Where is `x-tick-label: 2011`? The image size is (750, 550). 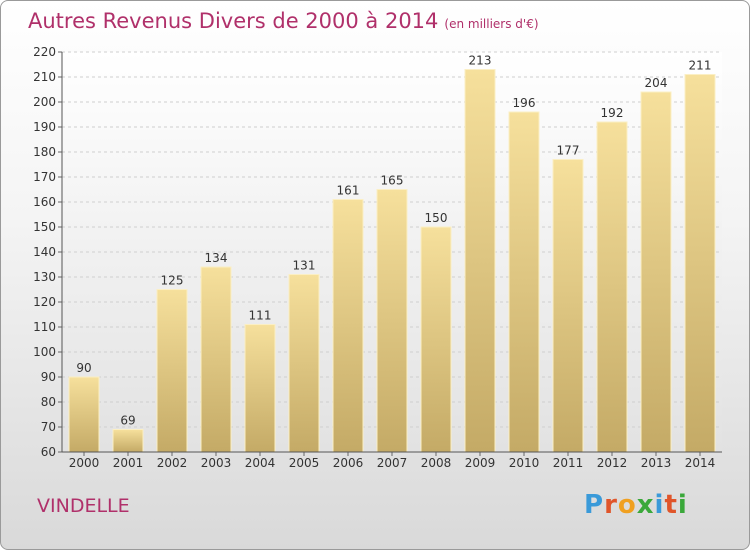 x-tick-label: 2011 is located at coordinates (568, 463).